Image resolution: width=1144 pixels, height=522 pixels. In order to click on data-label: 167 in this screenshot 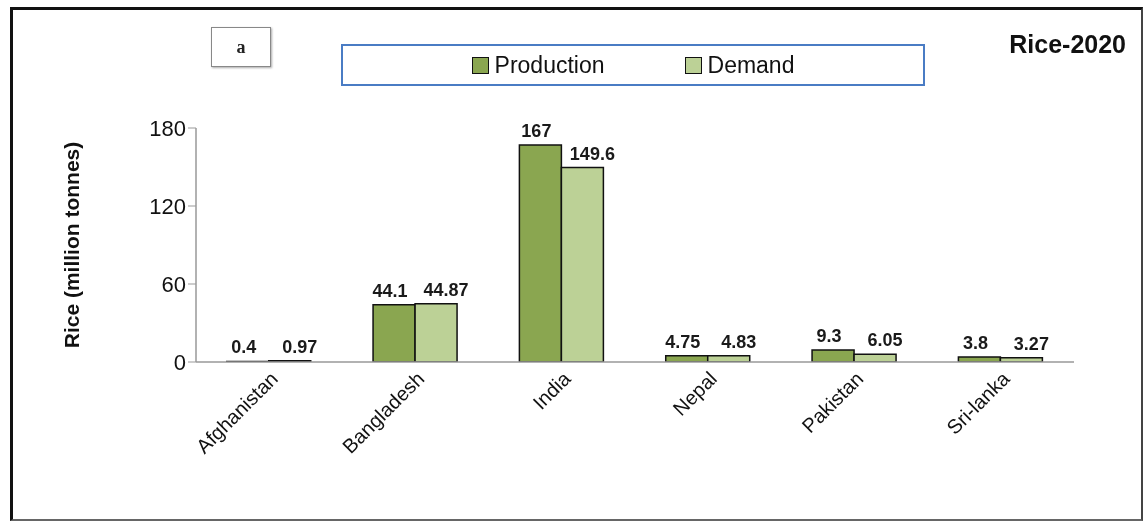, I will do `click(536, 130)`.